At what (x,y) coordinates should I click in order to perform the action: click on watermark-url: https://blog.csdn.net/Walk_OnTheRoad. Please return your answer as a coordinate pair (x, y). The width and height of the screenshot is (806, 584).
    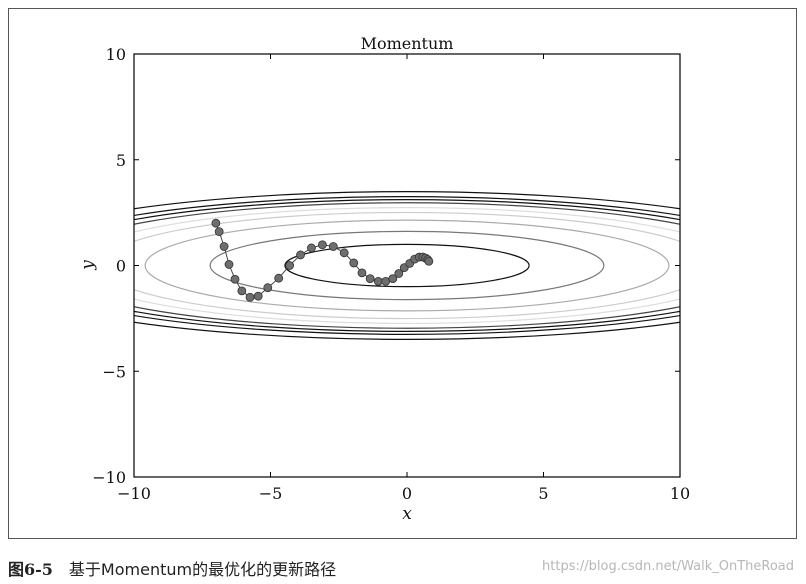
    Looking at the image, I should click on (668, 566).